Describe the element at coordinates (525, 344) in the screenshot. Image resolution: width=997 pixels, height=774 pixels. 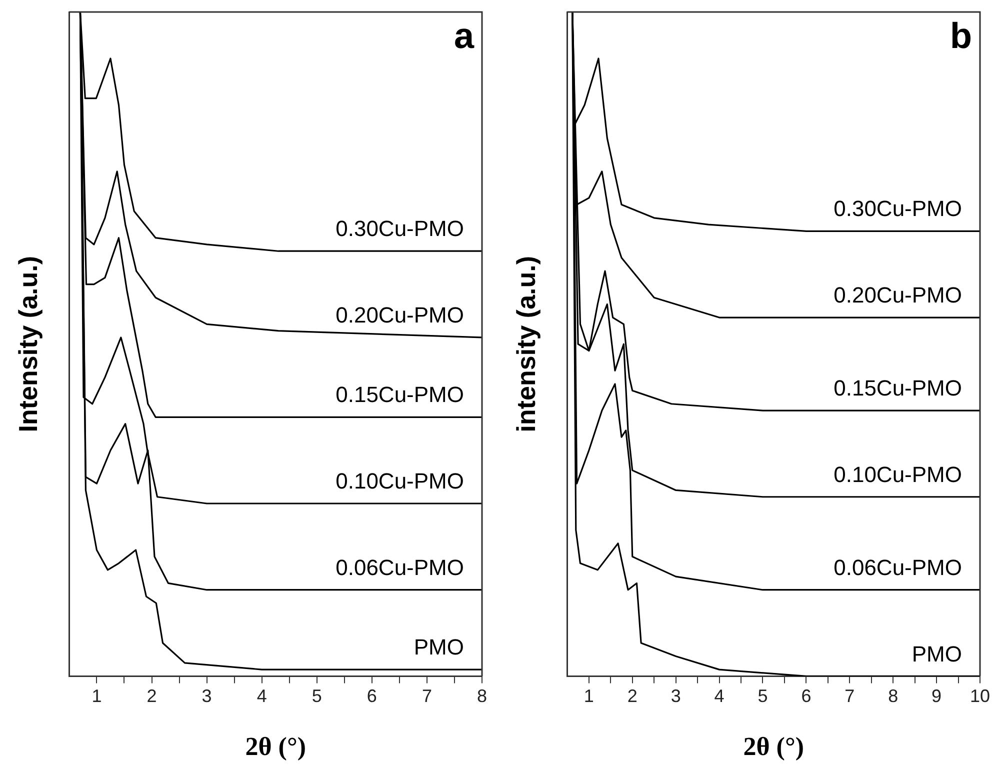
I see `y-axis-title: intensity (a.u.)` at that location.